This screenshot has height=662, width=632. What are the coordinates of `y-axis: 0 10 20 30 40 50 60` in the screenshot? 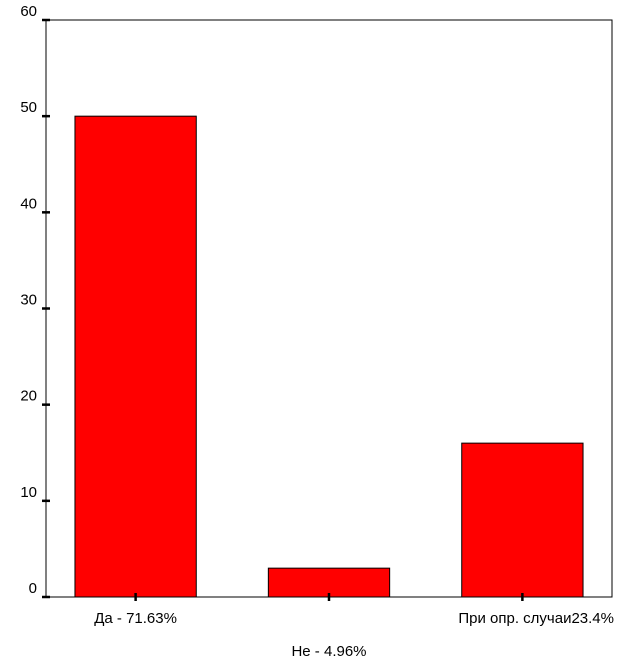 It's located at (35, 301).